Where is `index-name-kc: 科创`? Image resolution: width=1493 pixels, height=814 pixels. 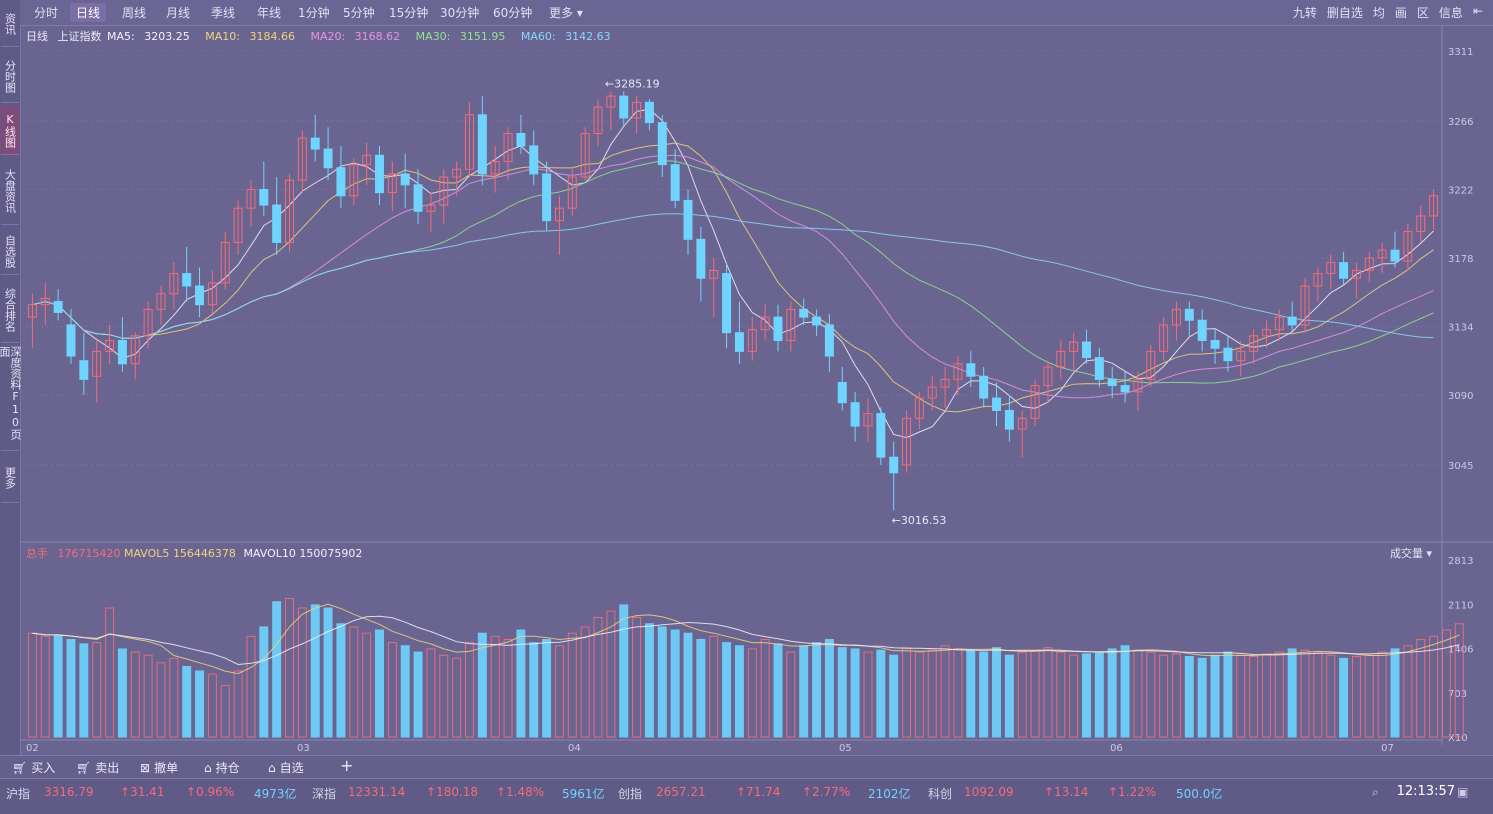
index-name-kc: 科创 is located at coordinates (940, 794).